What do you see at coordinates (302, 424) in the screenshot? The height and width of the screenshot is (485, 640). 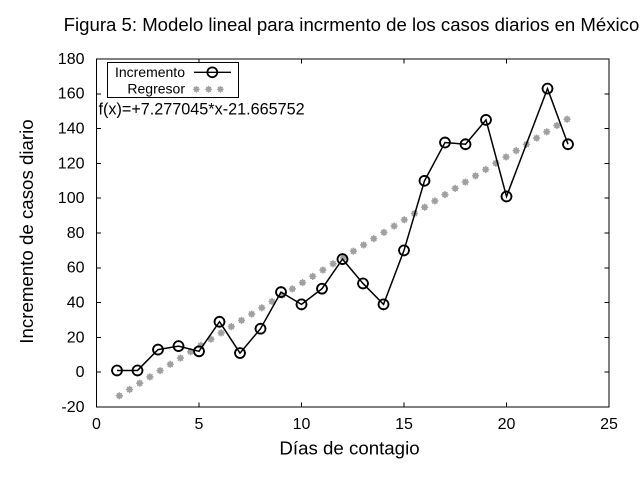 I see `svg-text: 10` at bounding box center [302, 424].